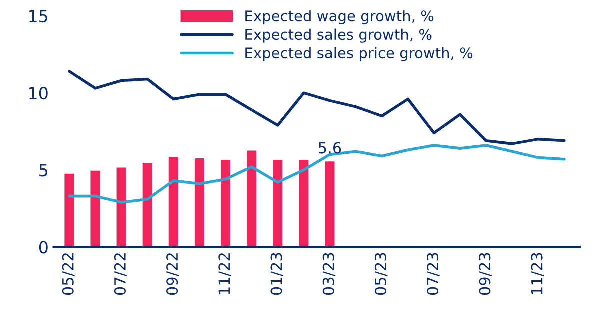 The image size is (598, 321). I want to click on x-tick-label: 09/22, so click(173, 275).